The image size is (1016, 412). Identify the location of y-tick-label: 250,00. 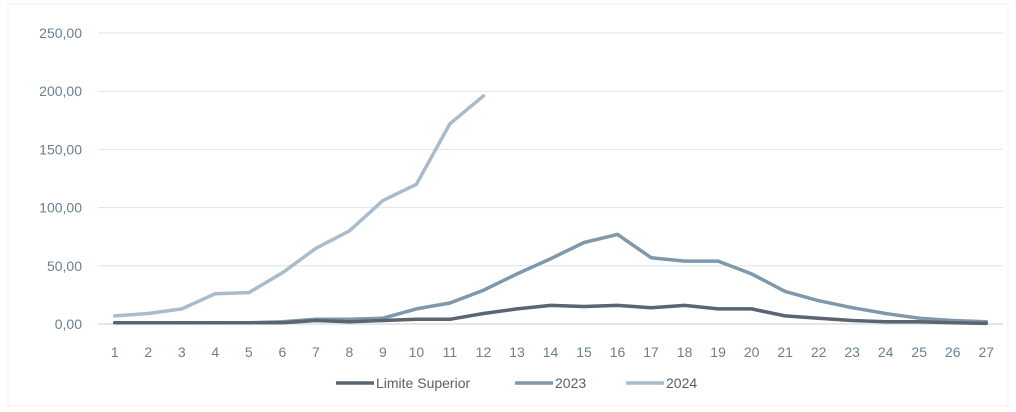
(60, 33).